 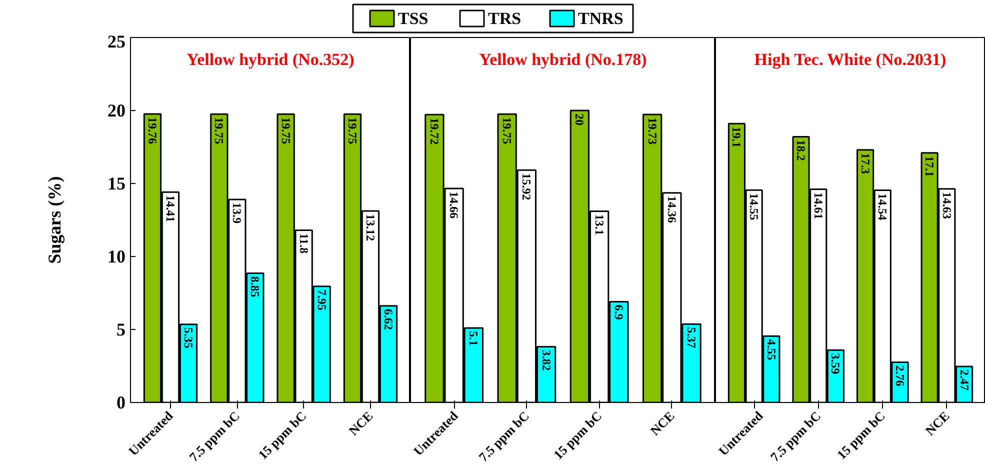 What do you see at coordinates (754, 206) in the screenshot?
I see `data-label: 14.55` at bounding box center [754, 206].